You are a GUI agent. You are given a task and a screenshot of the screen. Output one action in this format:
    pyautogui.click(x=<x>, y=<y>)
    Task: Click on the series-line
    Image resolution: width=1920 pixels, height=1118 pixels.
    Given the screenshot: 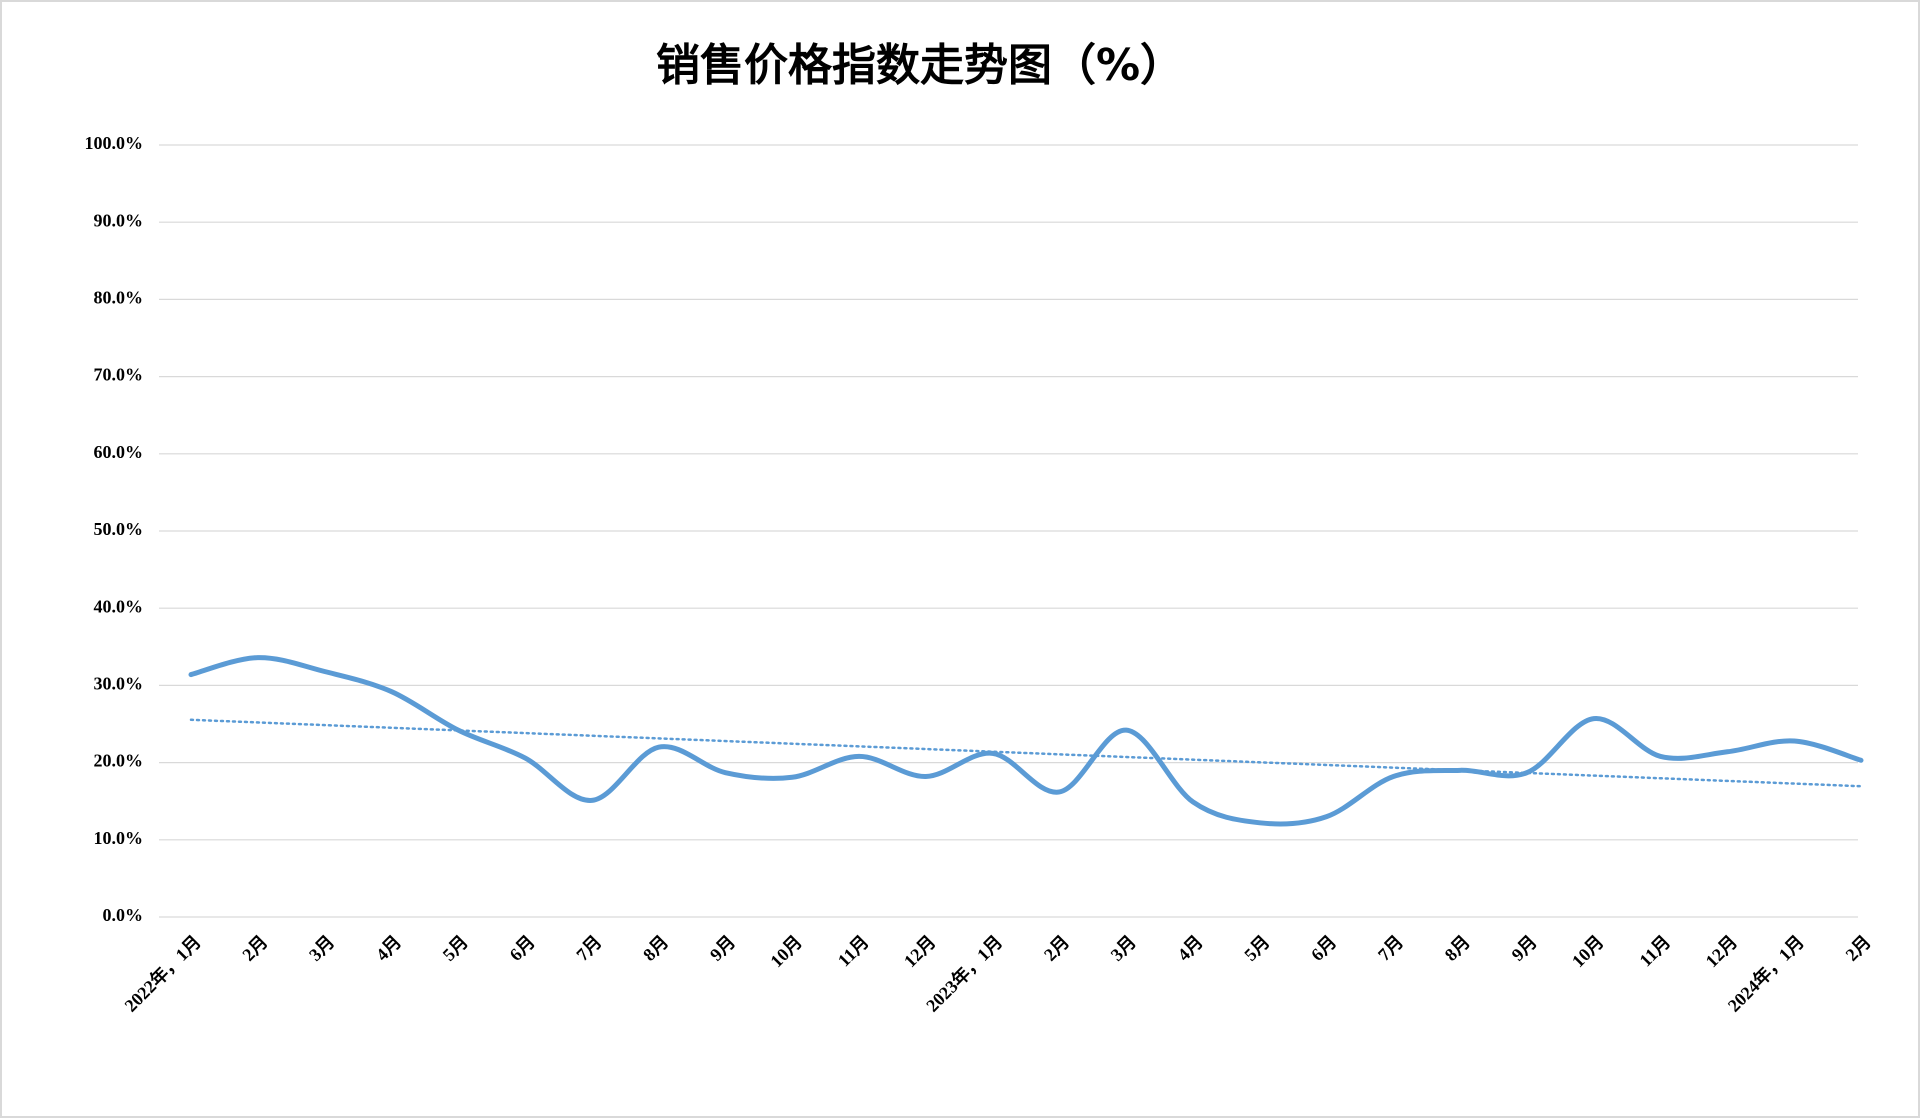 What is the action you would take?
    pyautogui.click(x=1026, y=741)
    